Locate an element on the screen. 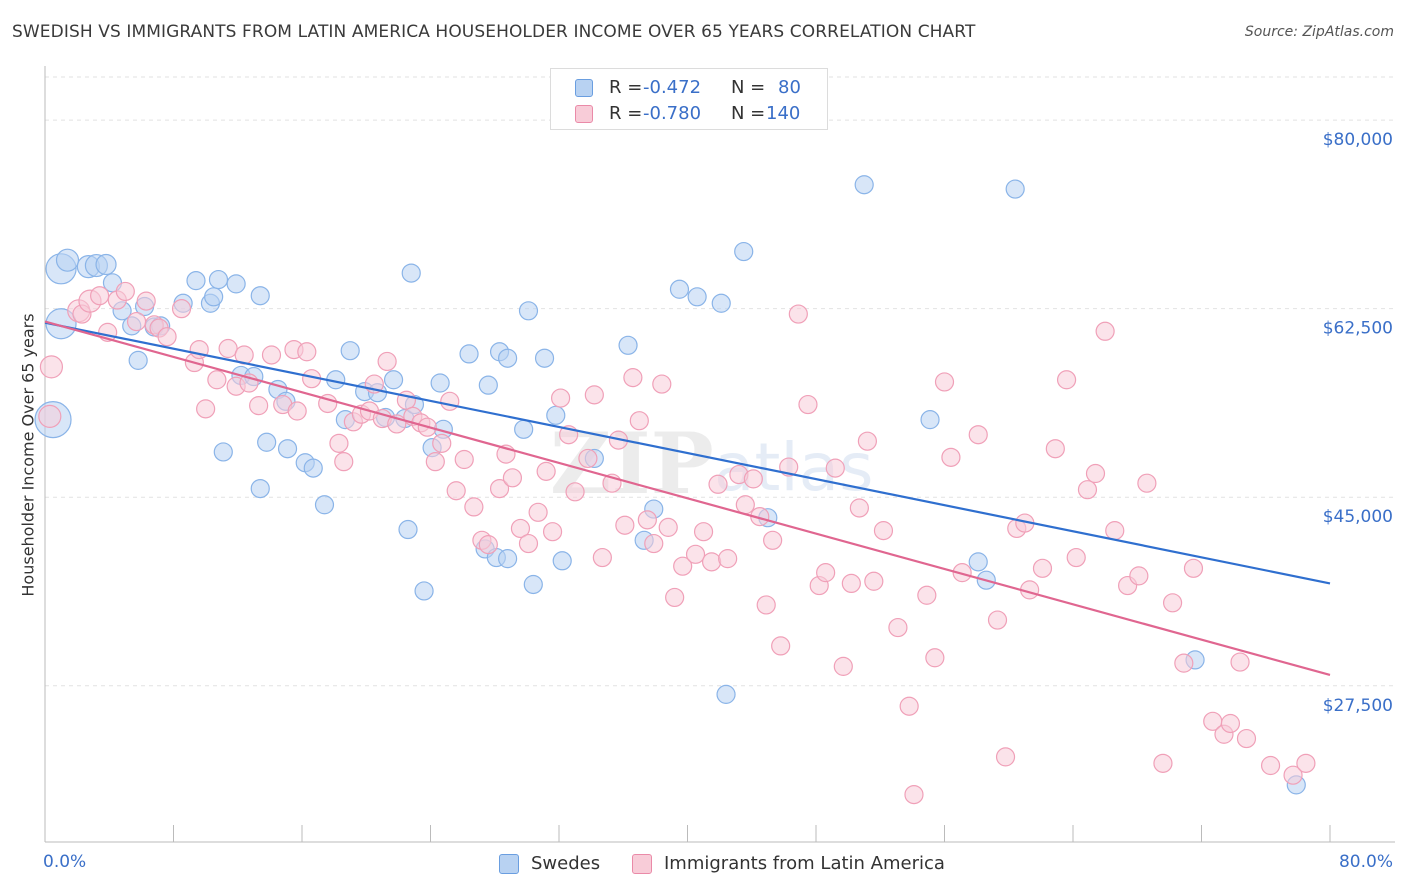 This screenshot has width=1406, height=892. y-tick-label: $80,000 is located at coordinates (1358, 140).